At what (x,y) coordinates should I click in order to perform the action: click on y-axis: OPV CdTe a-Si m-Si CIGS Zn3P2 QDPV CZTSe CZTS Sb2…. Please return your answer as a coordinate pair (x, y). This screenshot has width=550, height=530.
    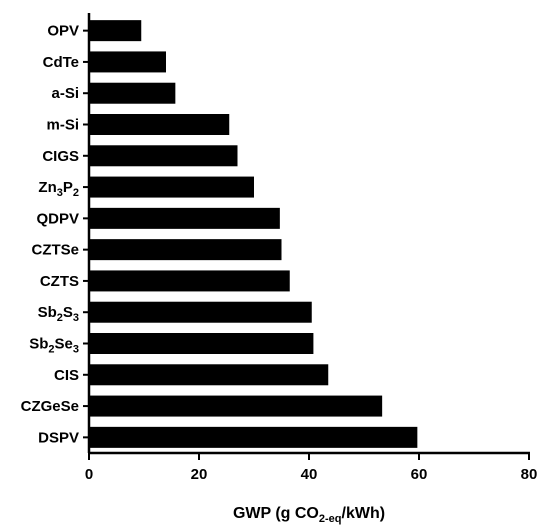
    Looking at the image, I should click on (56, 233).